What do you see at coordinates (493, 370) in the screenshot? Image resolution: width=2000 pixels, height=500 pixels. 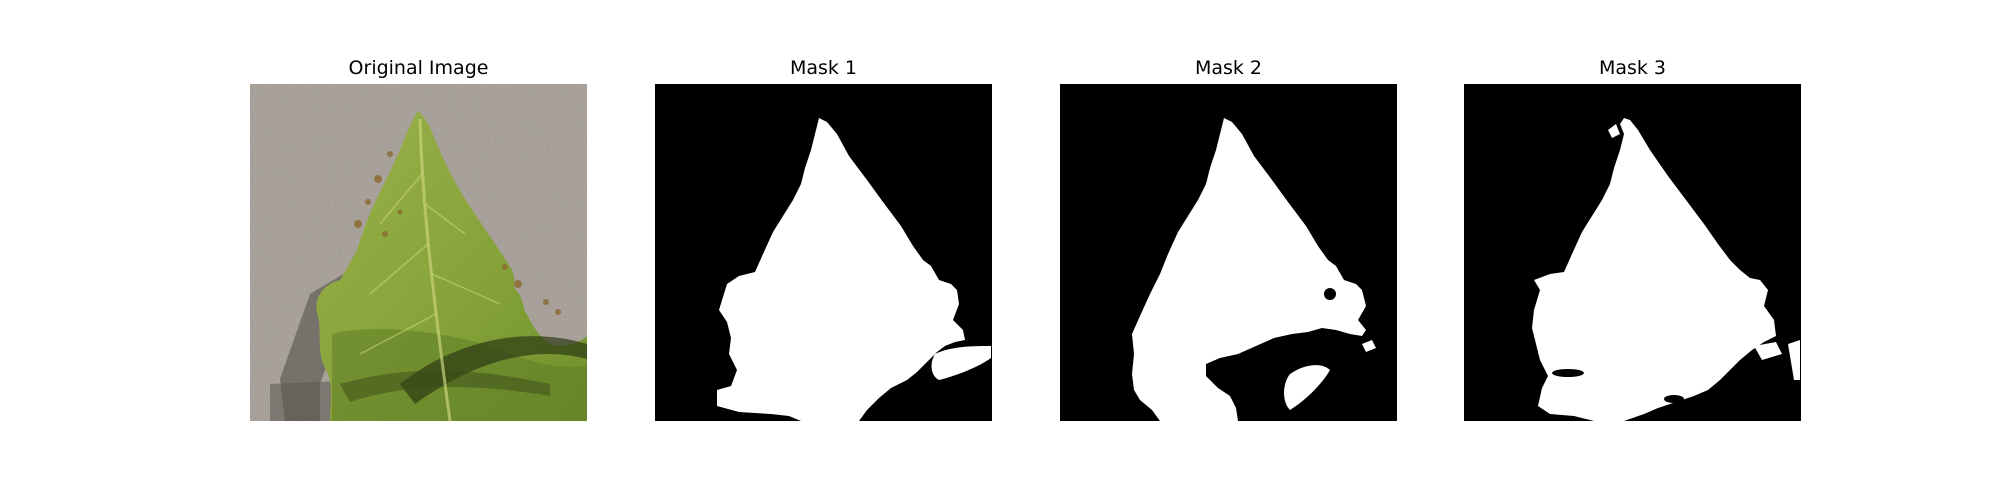 I see `dark-stem-band` at bounding box center [493, 370].